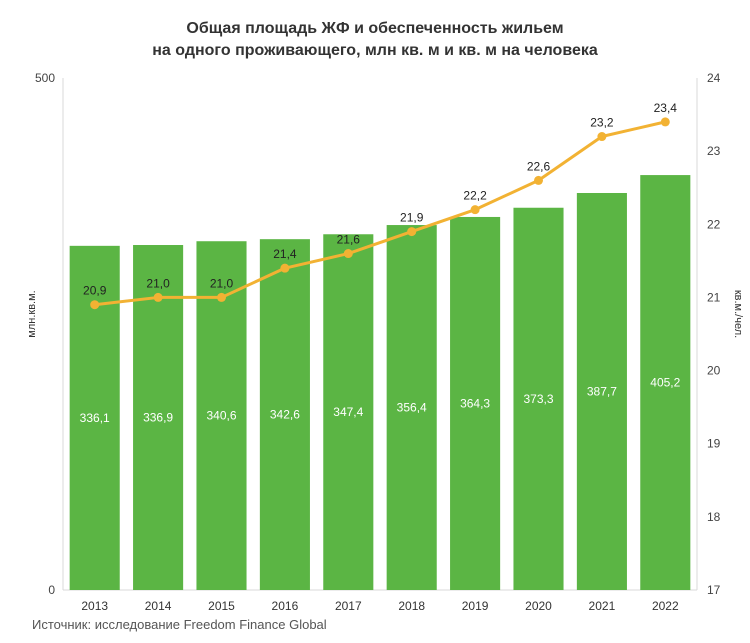 This screenshot has width=750, height=643. Describe the element at coordinates (665, 606) in the screenshot. I see `x-tick-label: 2022` at that location.